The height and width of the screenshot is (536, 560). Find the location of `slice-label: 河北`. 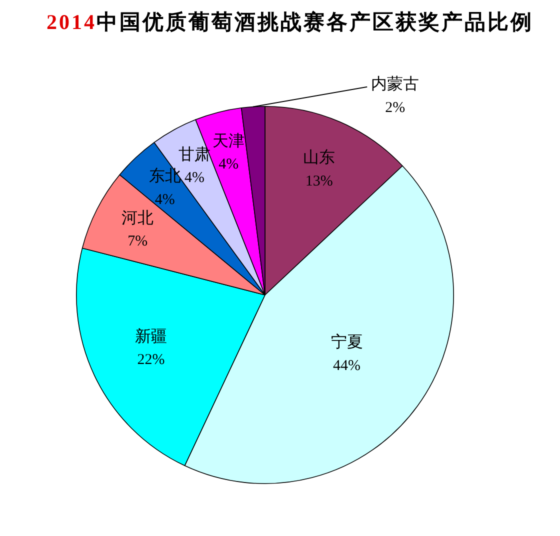

slice-label: 河北 is located at coordinates (138, 217).